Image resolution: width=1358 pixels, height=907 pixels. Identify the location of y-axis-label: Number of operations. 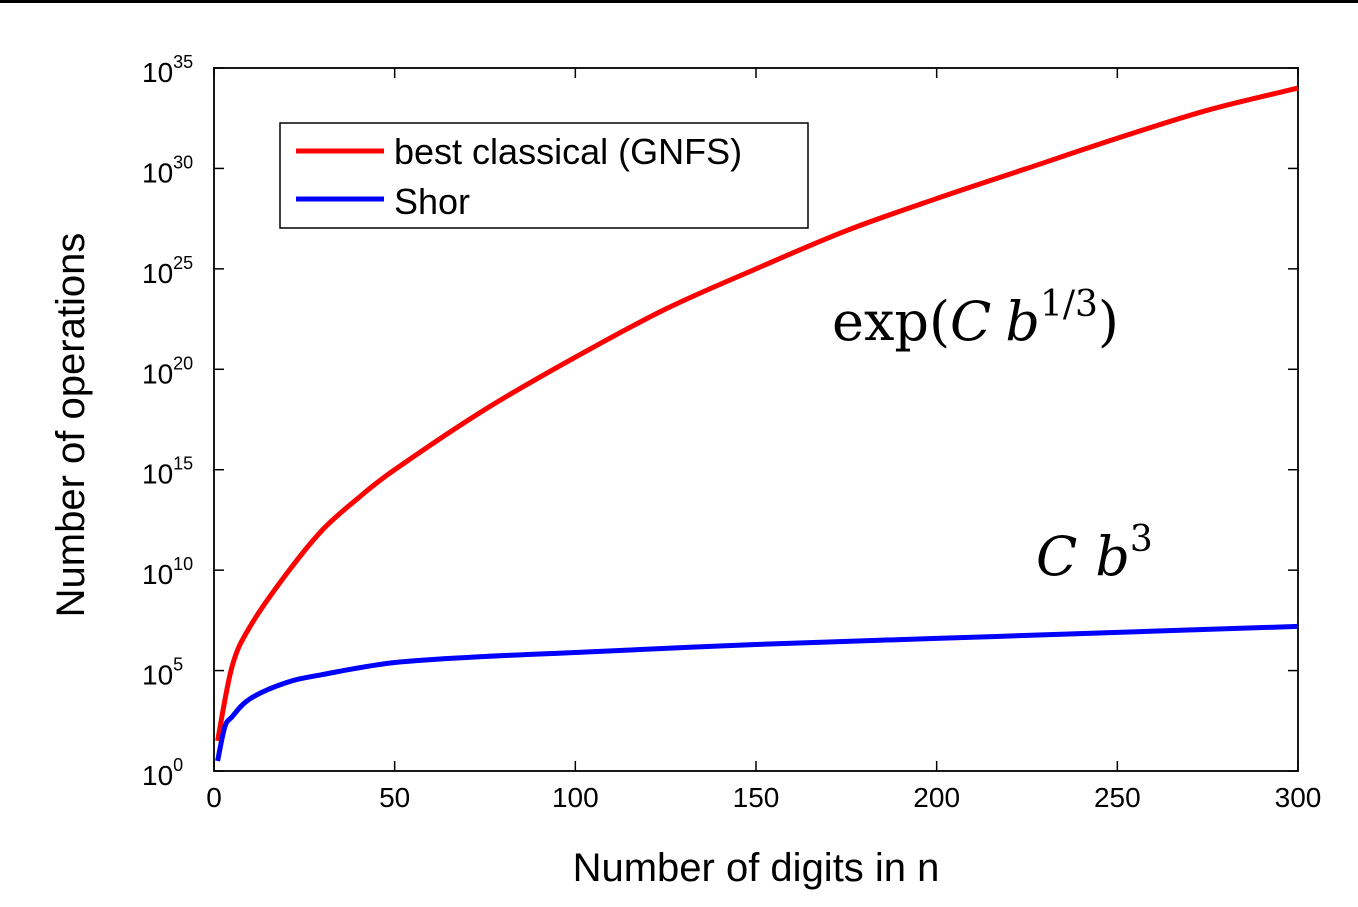
(71, 425).